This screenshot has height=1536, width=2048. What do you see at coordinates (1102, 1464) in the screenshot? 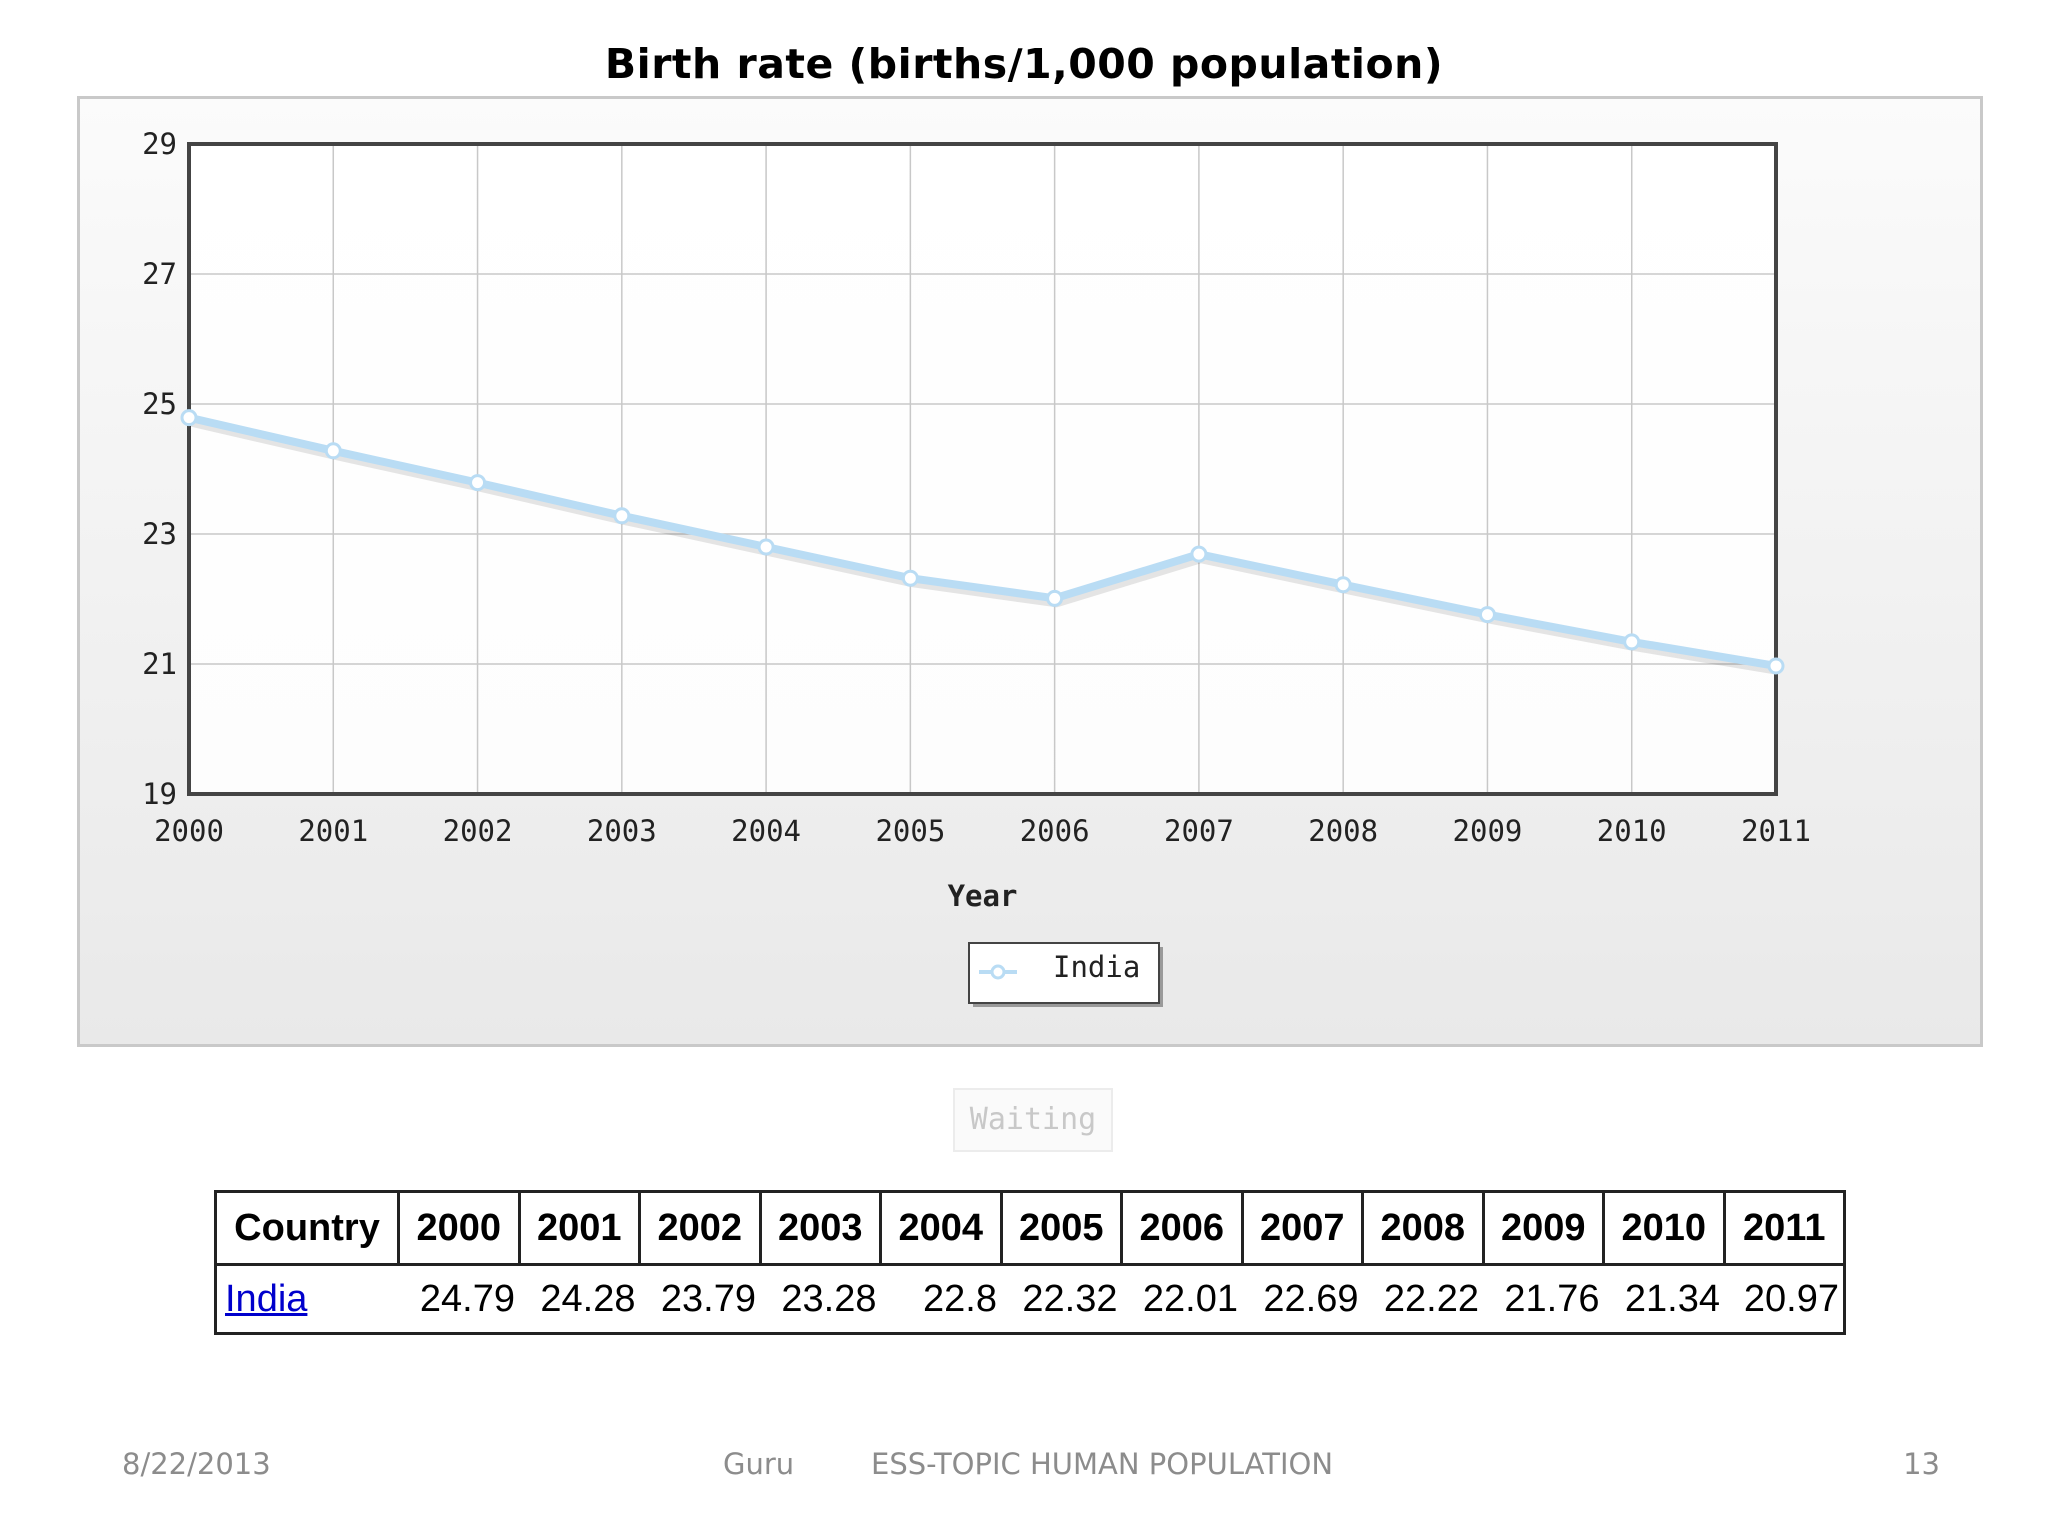
I see `footer-topic: ESS-TOPIC HUMAN POPULATION` at bounding box center [1102, 1464].